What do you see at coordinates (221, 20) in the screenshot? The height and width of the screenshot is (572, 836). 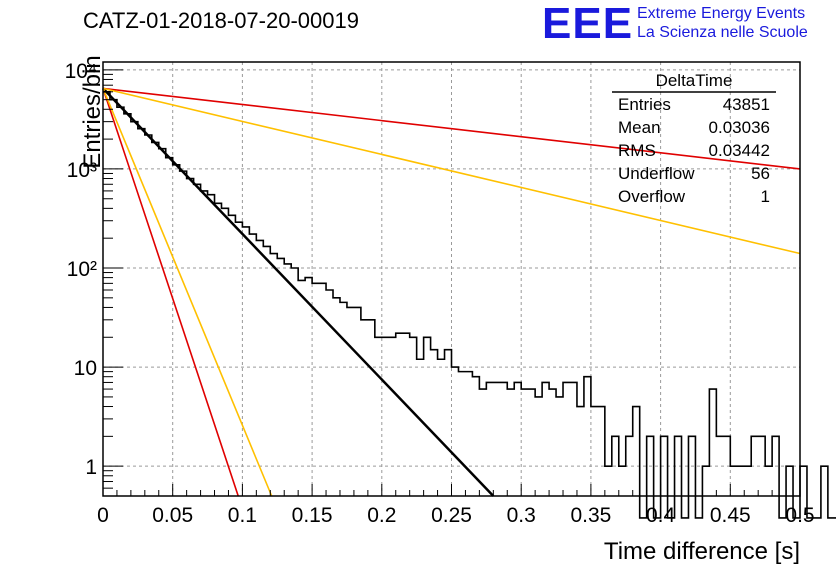 I see `page-title: CATZ-01-2018-07-20-00019` at bounding box center [221, 20].